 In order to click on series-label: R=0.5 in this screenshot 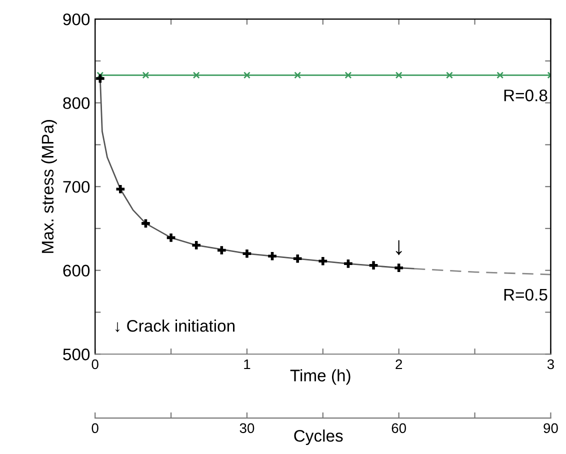, I will do `click(526, 294)`.